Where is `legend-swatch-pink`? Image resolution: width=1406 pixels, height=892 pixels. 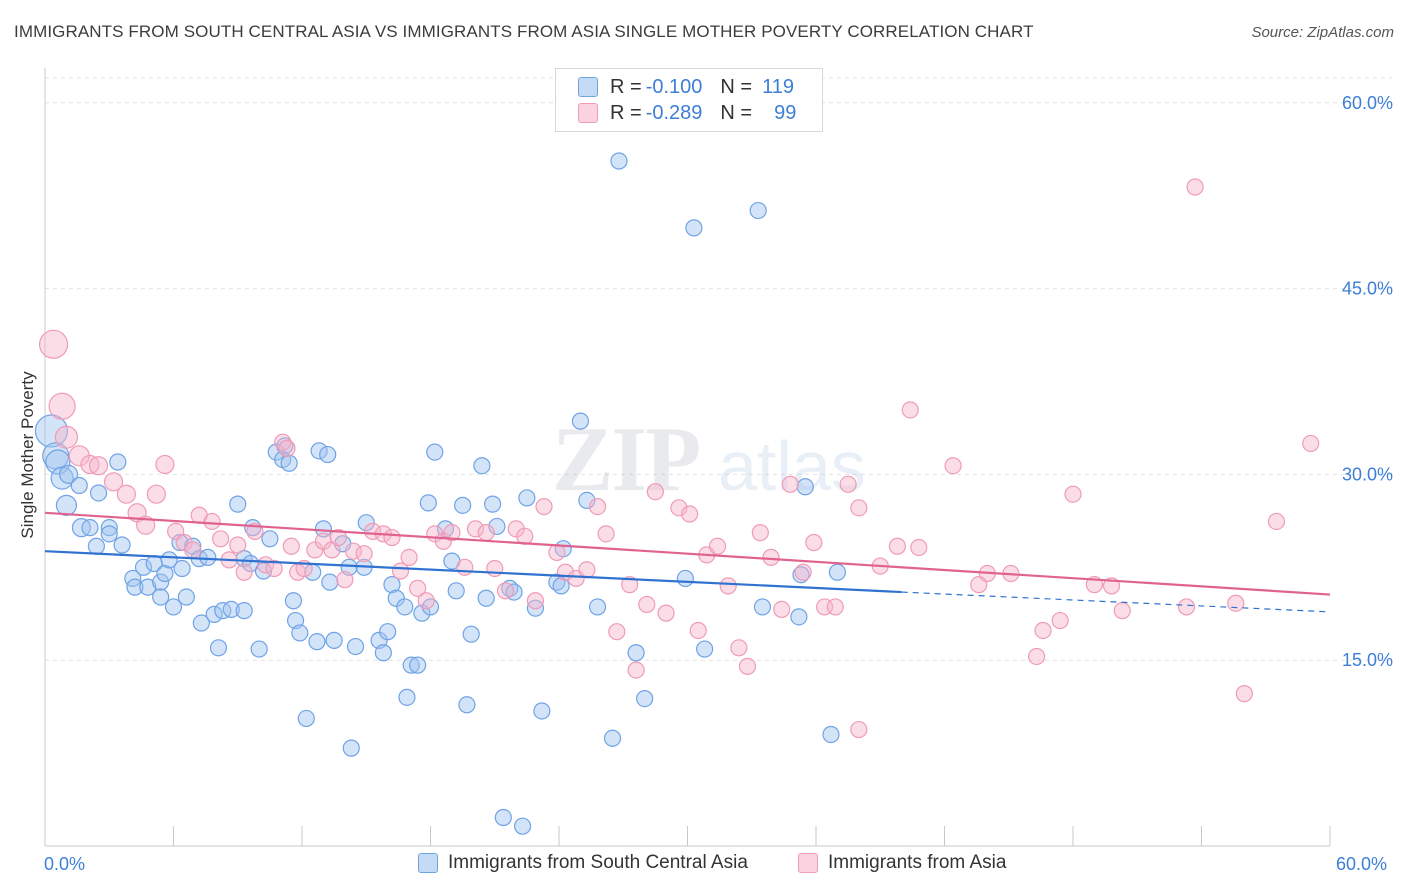
legend-swatch-pink is located at coordinates (588, 113).